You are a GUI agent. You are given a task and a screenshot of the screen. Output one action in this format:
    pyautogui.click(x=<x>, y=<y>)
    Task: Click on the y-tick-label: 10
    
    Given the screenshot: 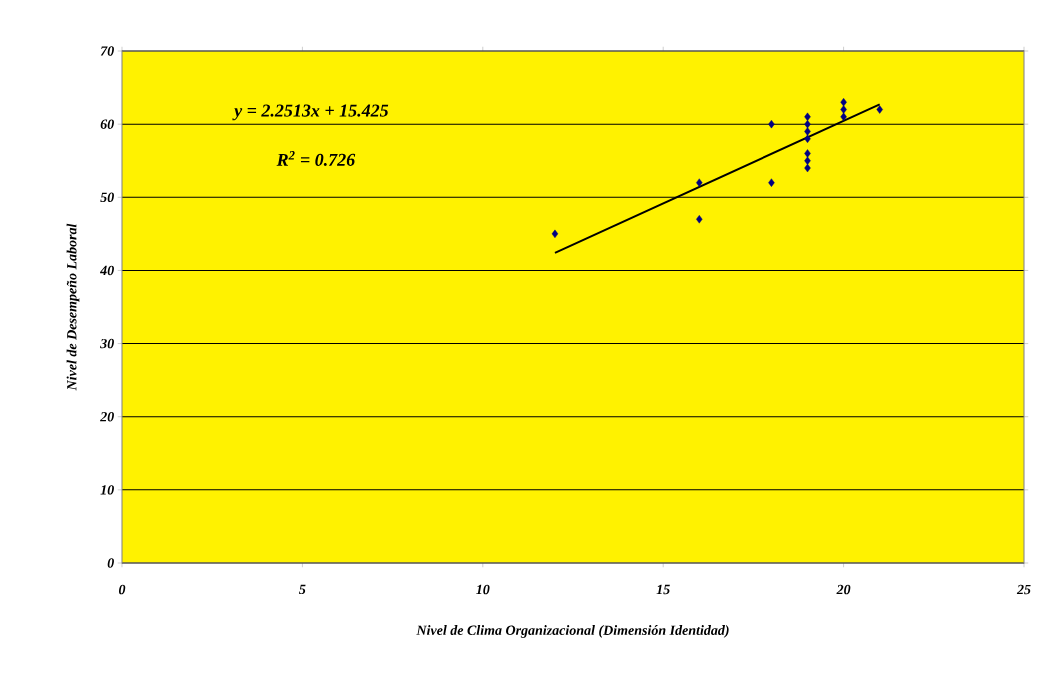 What is the action you would take?
    pyautogui.click(x=107, y=490)
    